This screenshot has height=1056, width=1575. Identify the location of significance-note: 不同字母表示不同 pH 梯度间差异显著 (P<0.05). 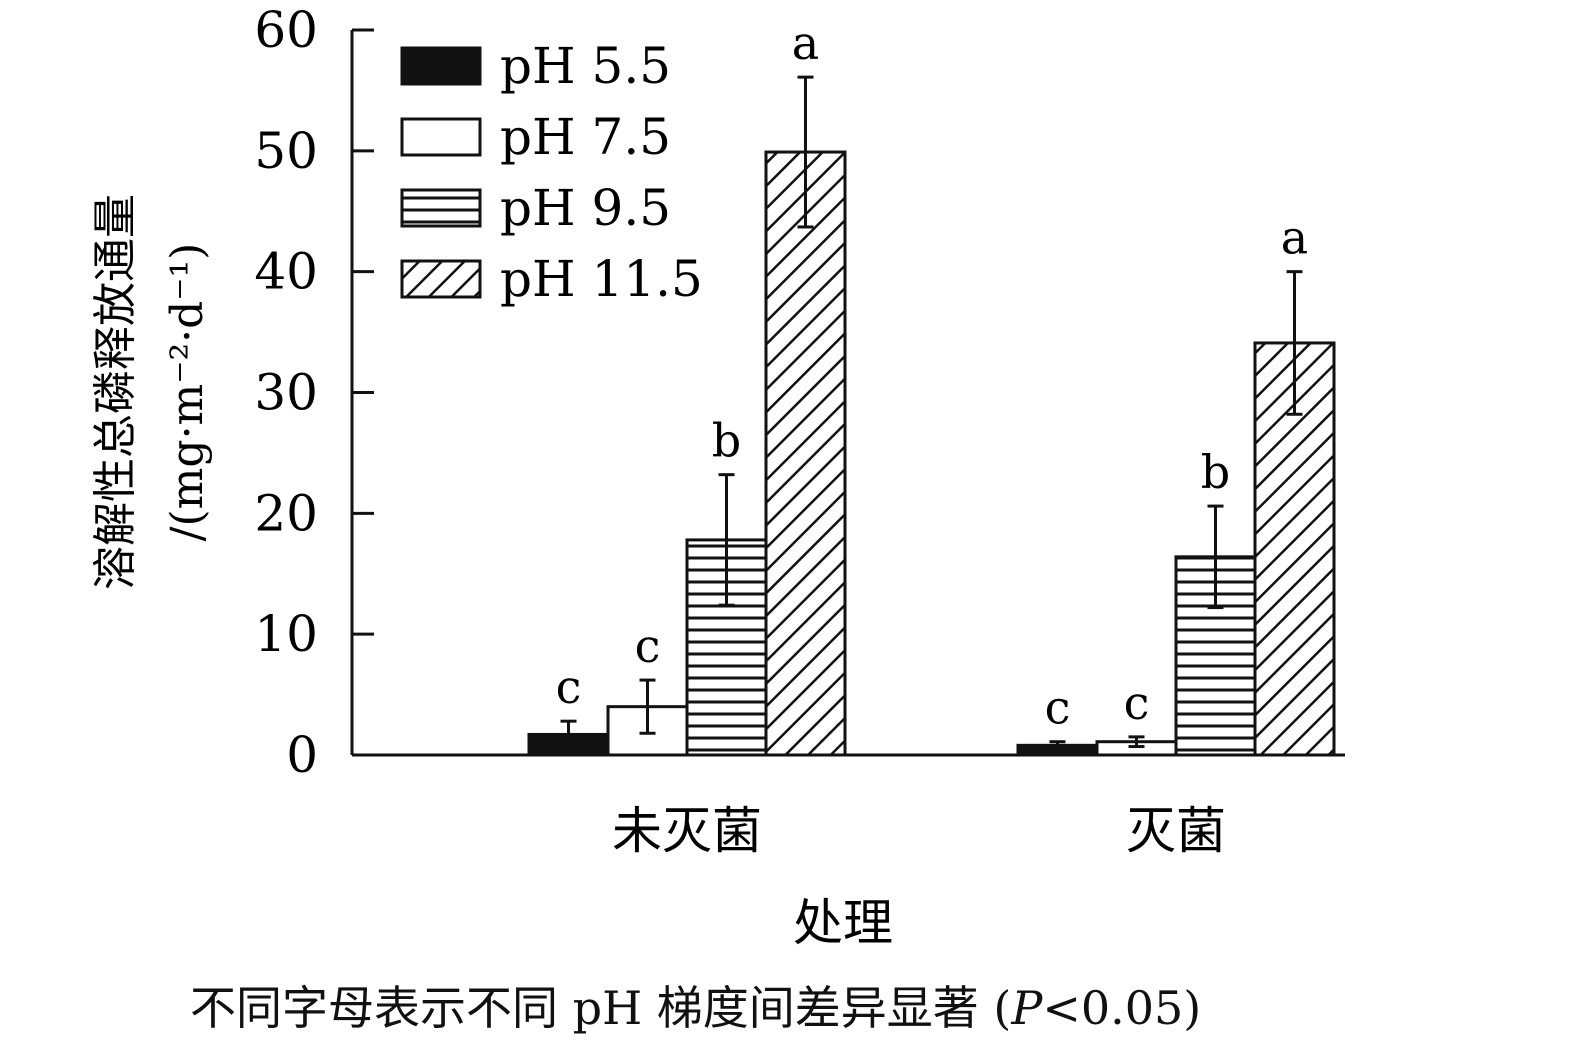
(875, 1008).